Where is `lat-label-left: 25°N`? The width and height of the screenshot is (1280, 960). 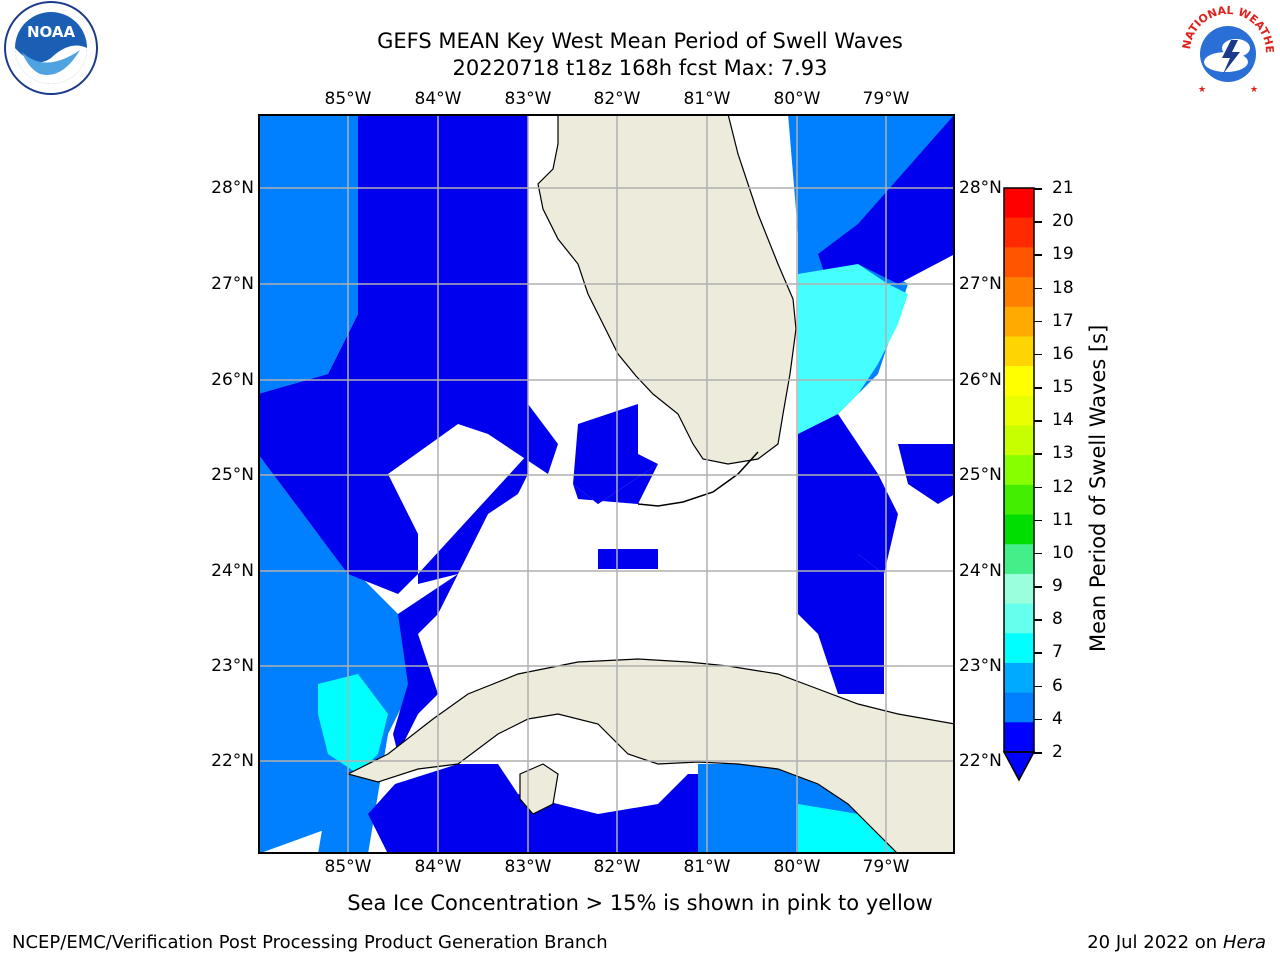
lat-label-left: 25°N is located at coordinates (232, 475).